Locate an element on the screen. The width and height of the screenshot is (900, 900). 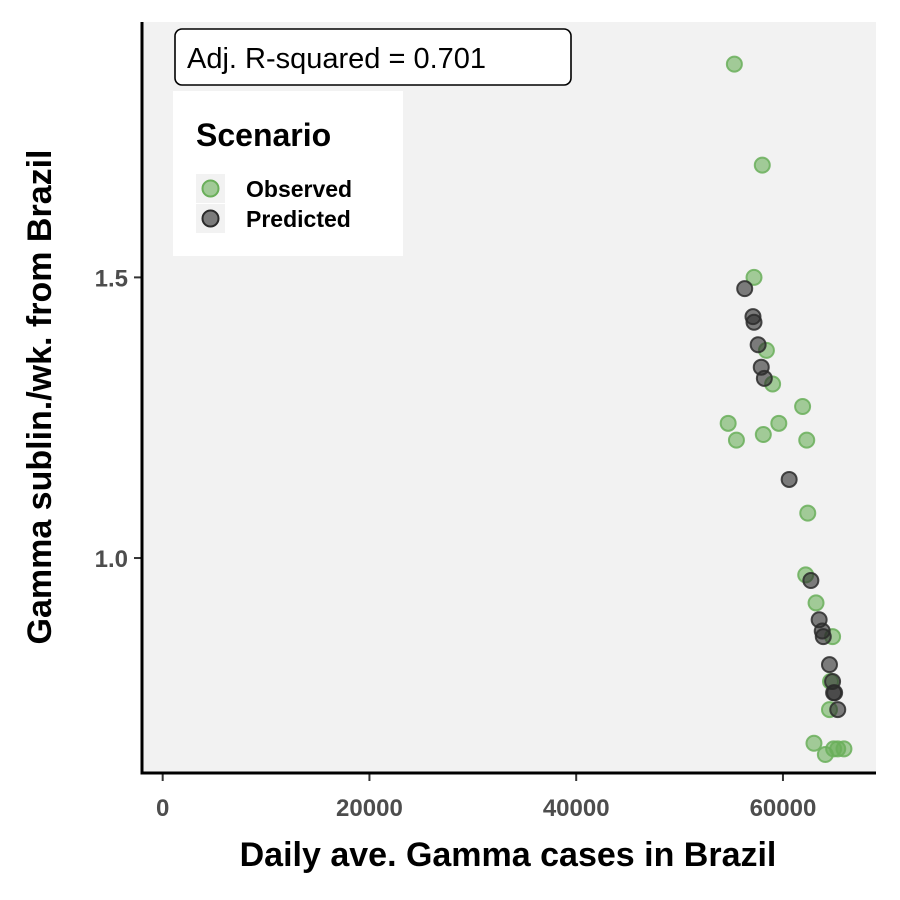
legend-key-predicted is located at coordinates (210, 218).